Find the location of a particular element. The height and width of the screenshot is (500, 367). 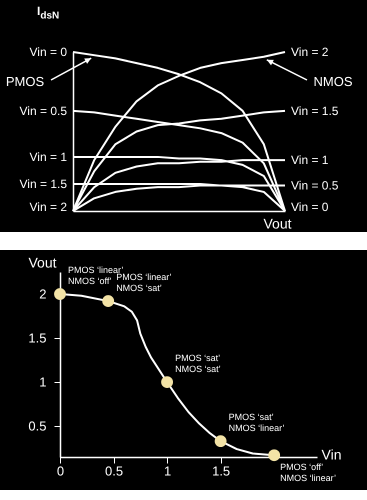

text: Vin = 0 is located at coordinates (310, 207).